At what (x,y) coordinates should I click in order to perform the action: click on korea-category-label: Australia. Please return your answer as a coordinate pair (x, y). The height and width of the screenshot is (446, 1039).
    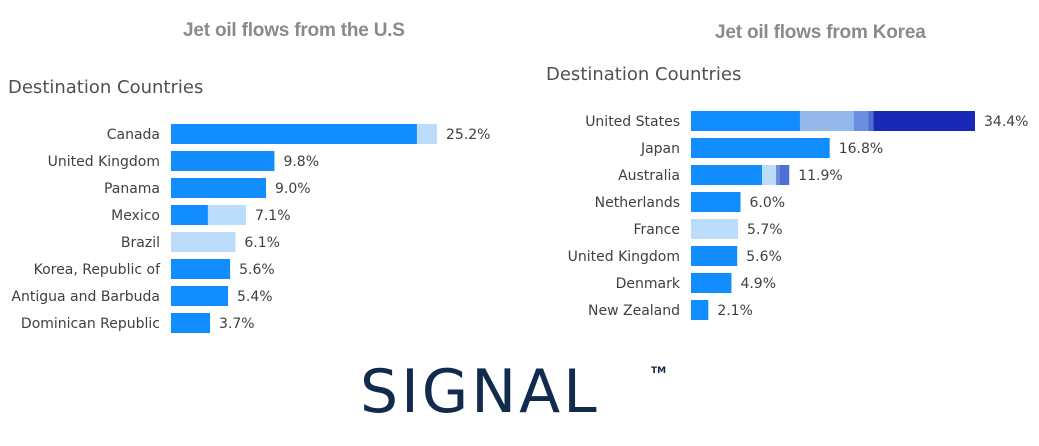
    Looking at the image, I should click on (649, 176).